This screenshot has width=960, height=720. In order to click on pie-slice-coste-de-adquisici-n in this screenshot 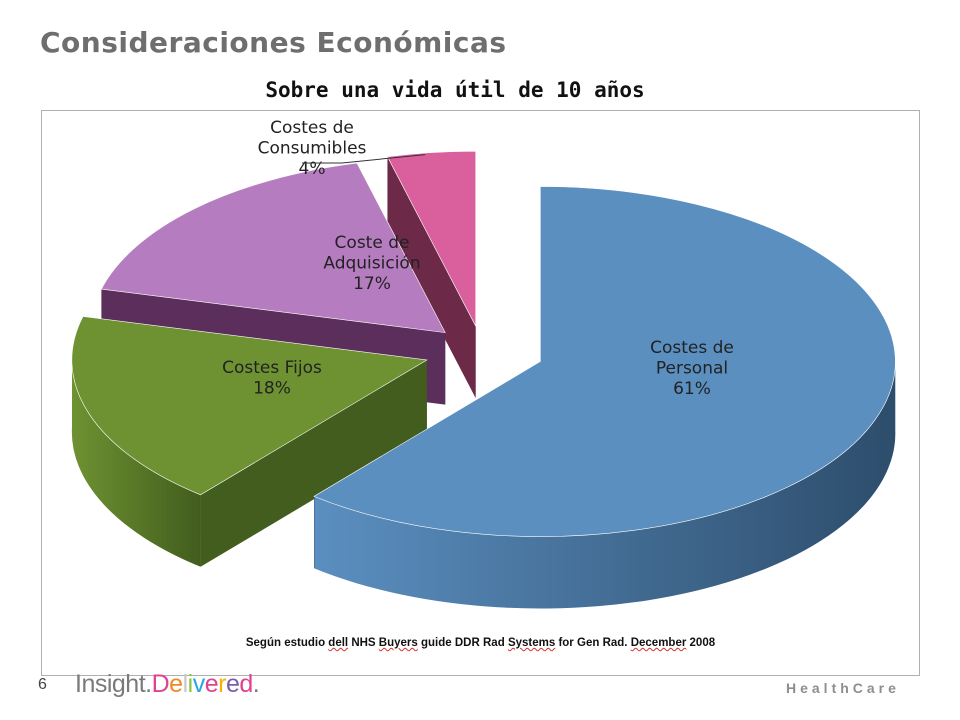, I will do `click(273, 247)`.